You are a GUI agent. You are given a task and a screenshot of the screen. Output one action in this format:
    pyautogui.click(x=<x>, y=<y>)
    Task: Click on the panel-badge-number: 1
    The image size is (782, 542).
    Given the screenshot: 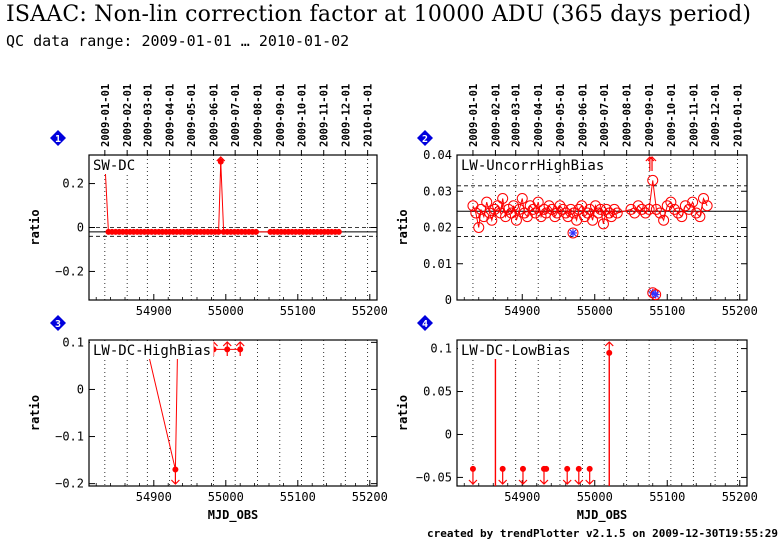 What is the action you would take?
    pyautogui.click(x=58, y=139)
    